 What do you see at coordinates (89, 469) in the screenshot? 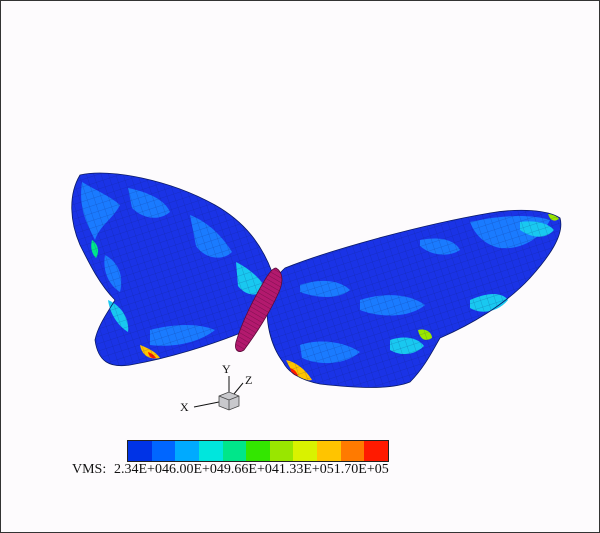
I see `legend-variable-label: VMS:` at bounding box center [89, 469].